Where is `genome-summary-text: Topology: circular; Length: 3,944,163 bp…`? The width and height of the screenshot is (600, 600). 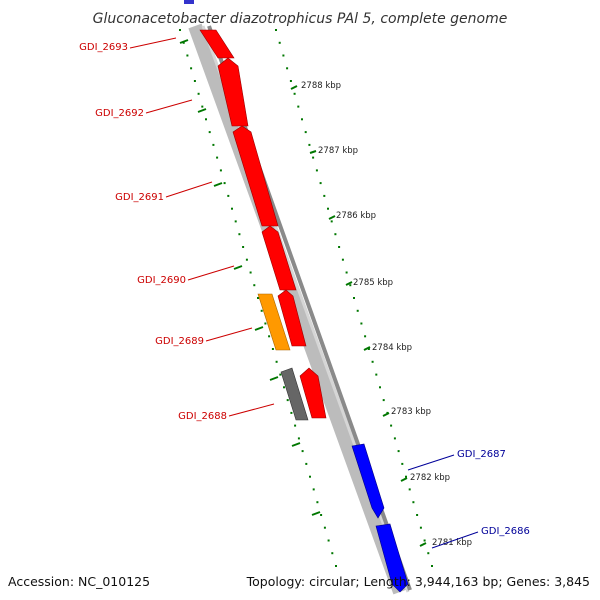
genome-summary-text: Topology: circular; Length: 3,944,163 bp… is located at coordinates (418, 581).